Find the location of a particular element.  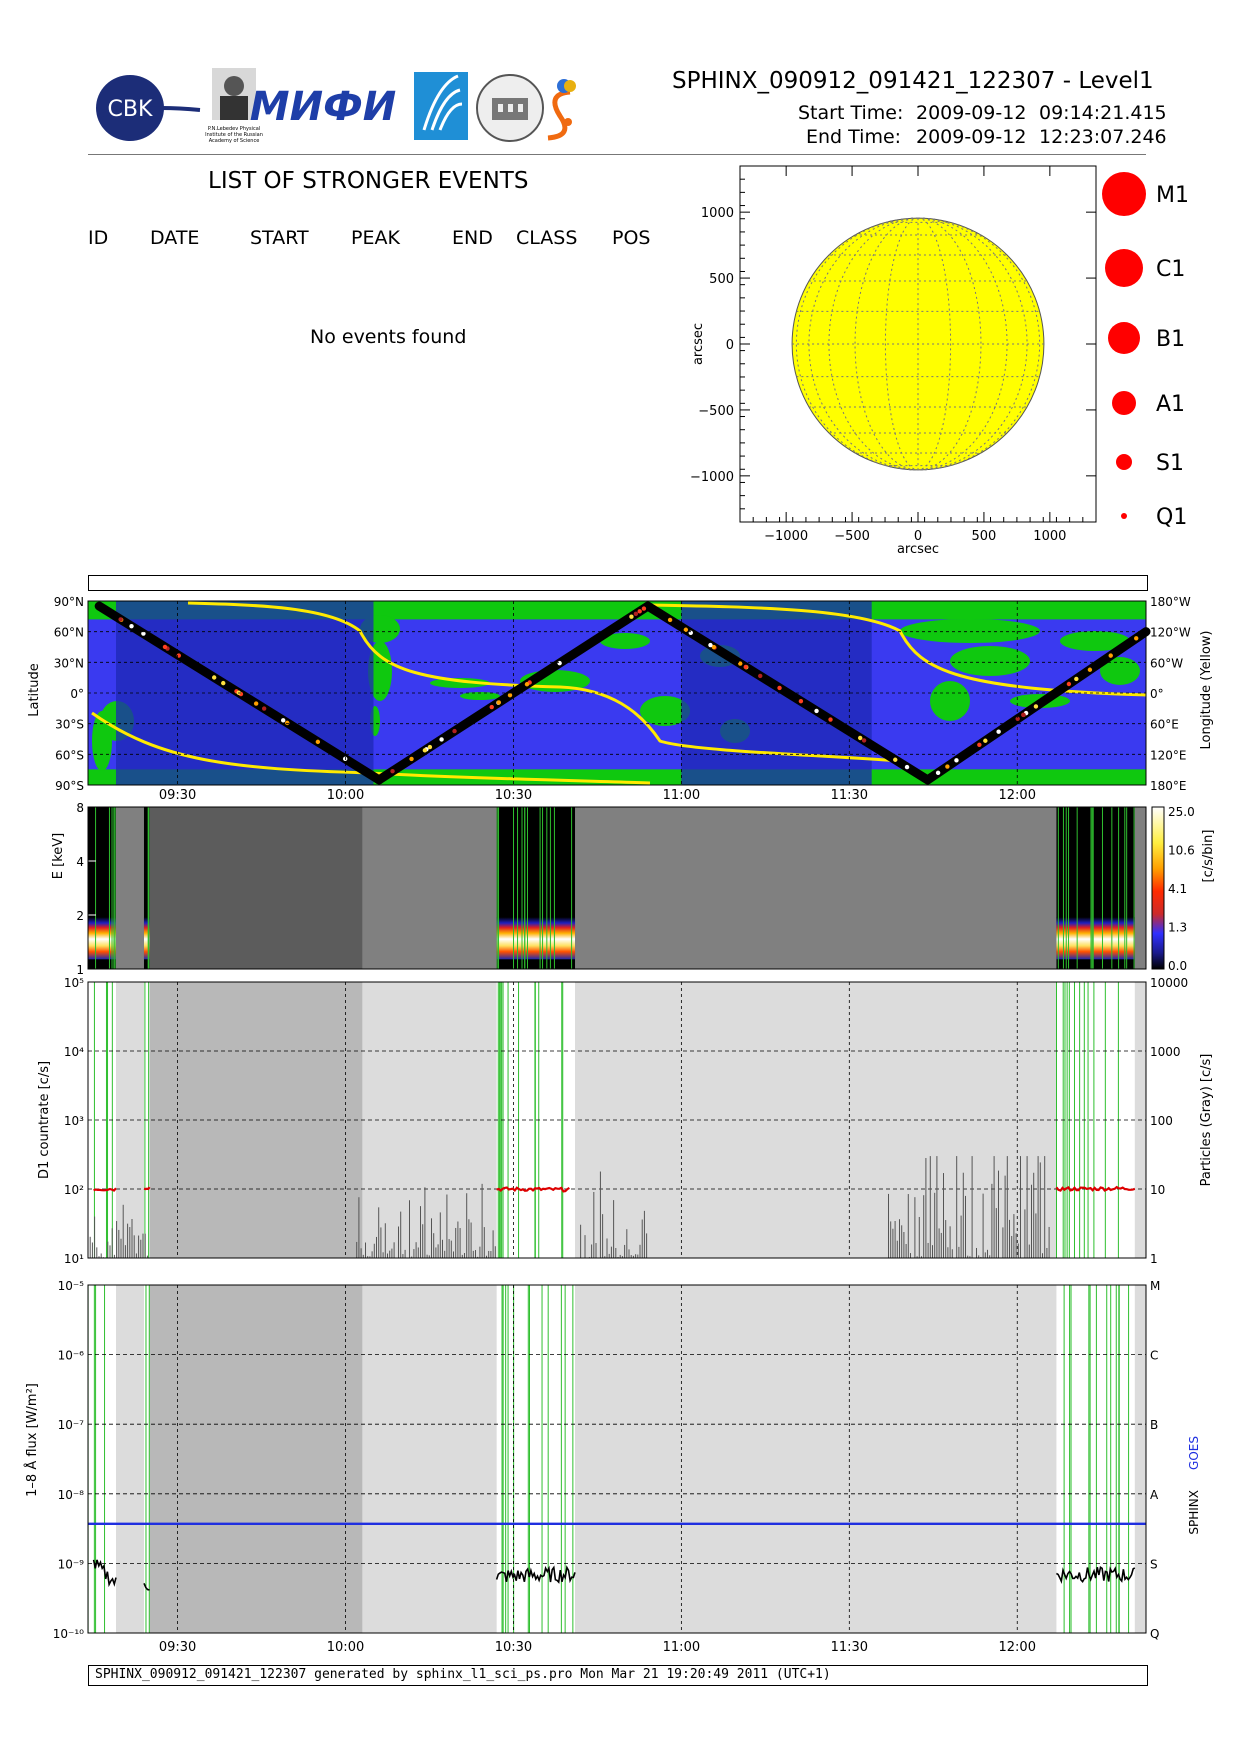

colorbar-tick-label: 10.6 is located at coordinates (1181, 851).